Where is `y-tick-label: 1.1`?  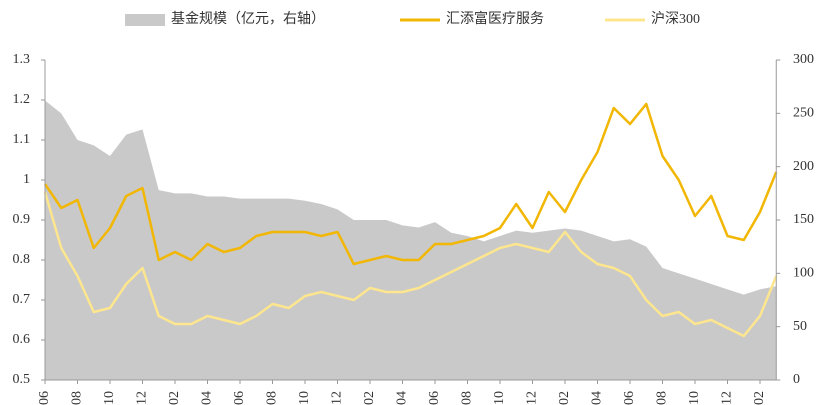
y-tick-label: 1.1 is located at coordinates (22, 139).